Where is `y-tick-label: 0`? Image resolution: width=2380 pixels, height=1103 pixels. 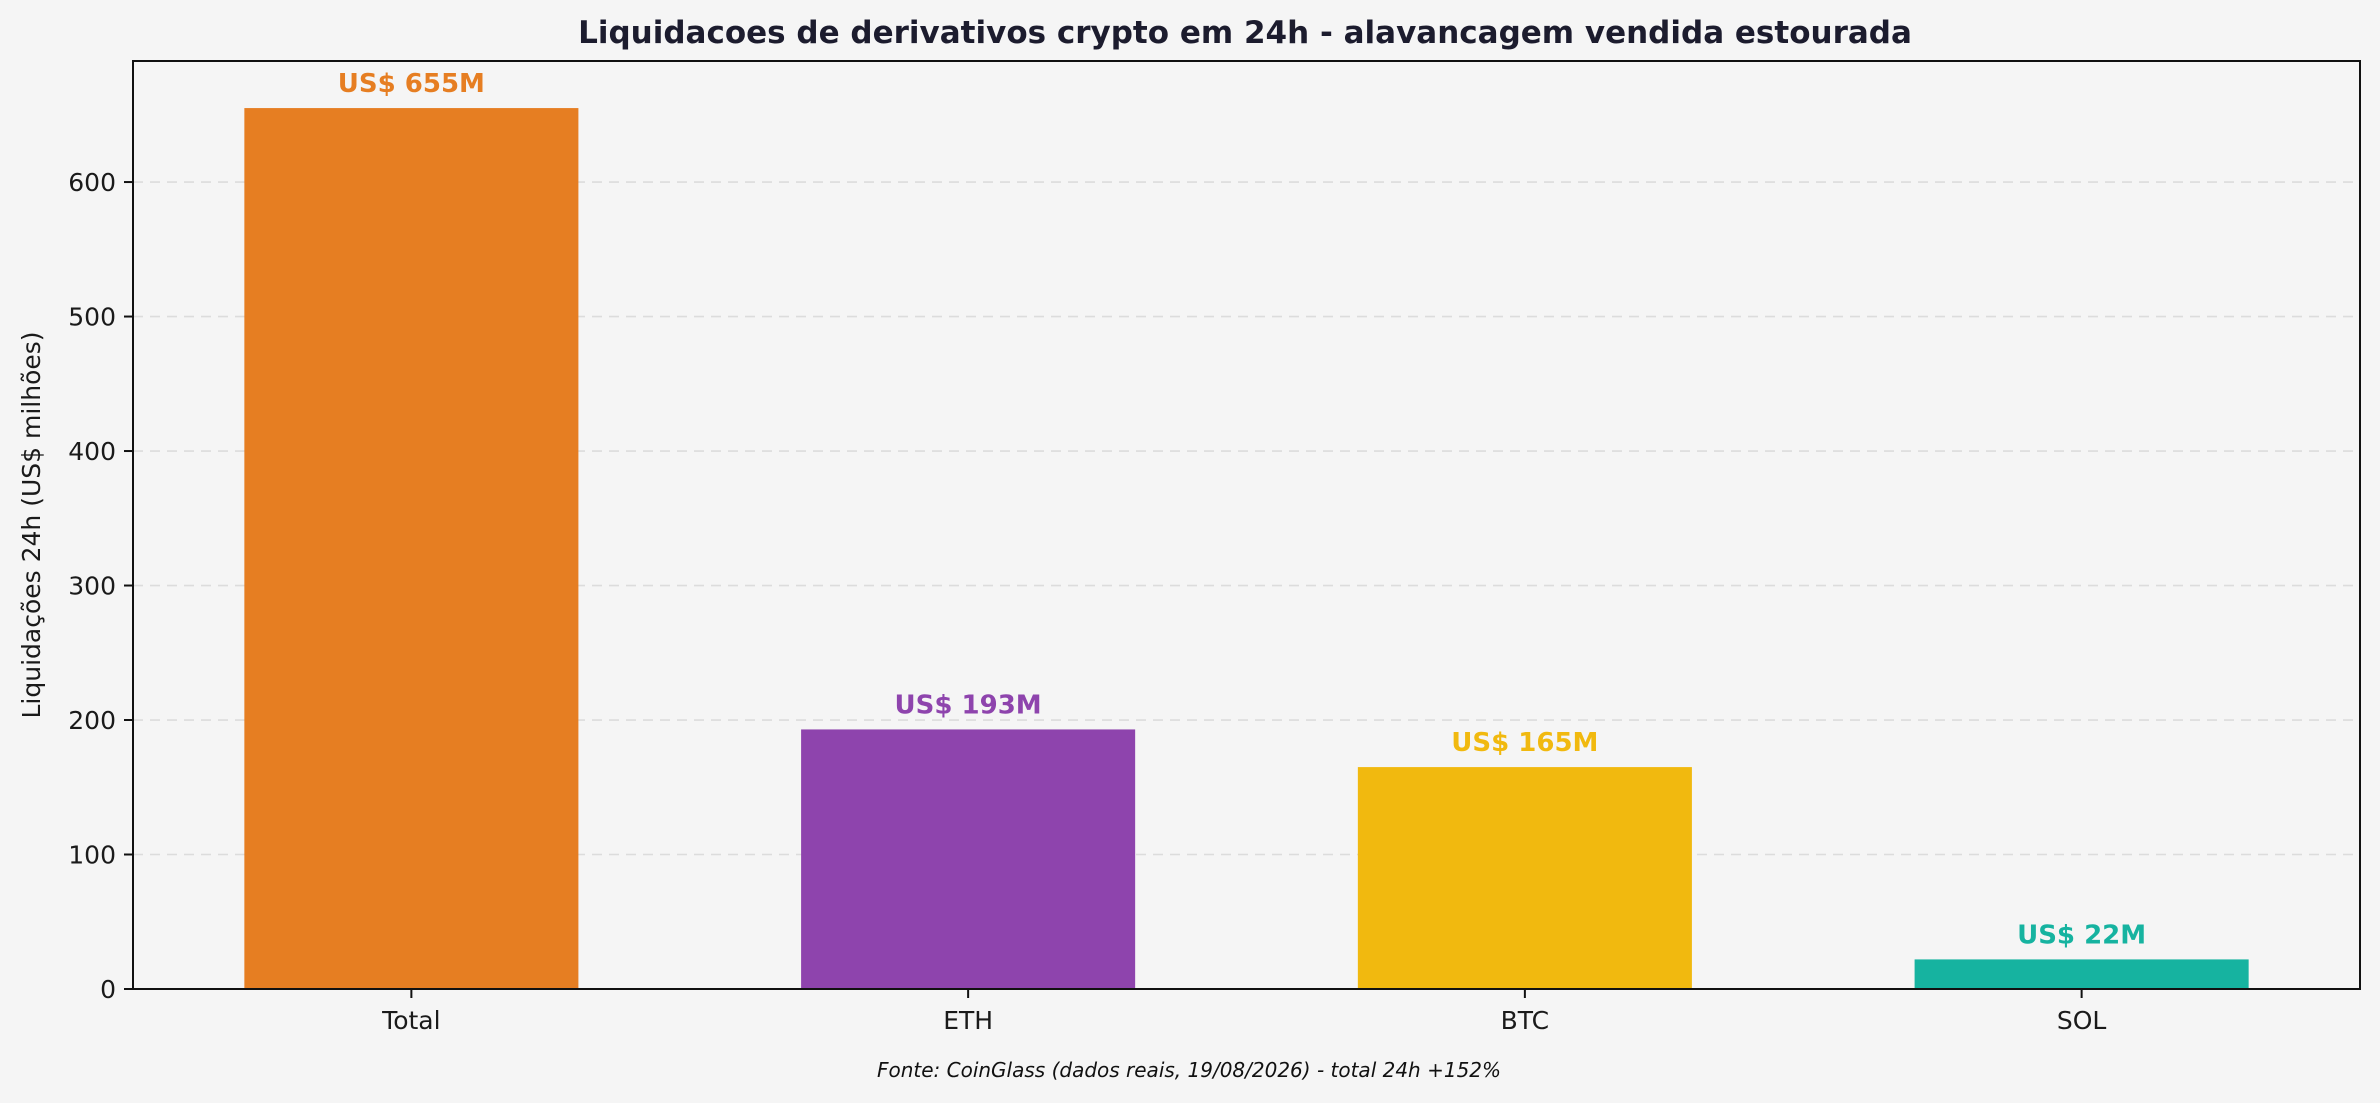 y-tick-label: 0 is located at coordinates (108, 989).